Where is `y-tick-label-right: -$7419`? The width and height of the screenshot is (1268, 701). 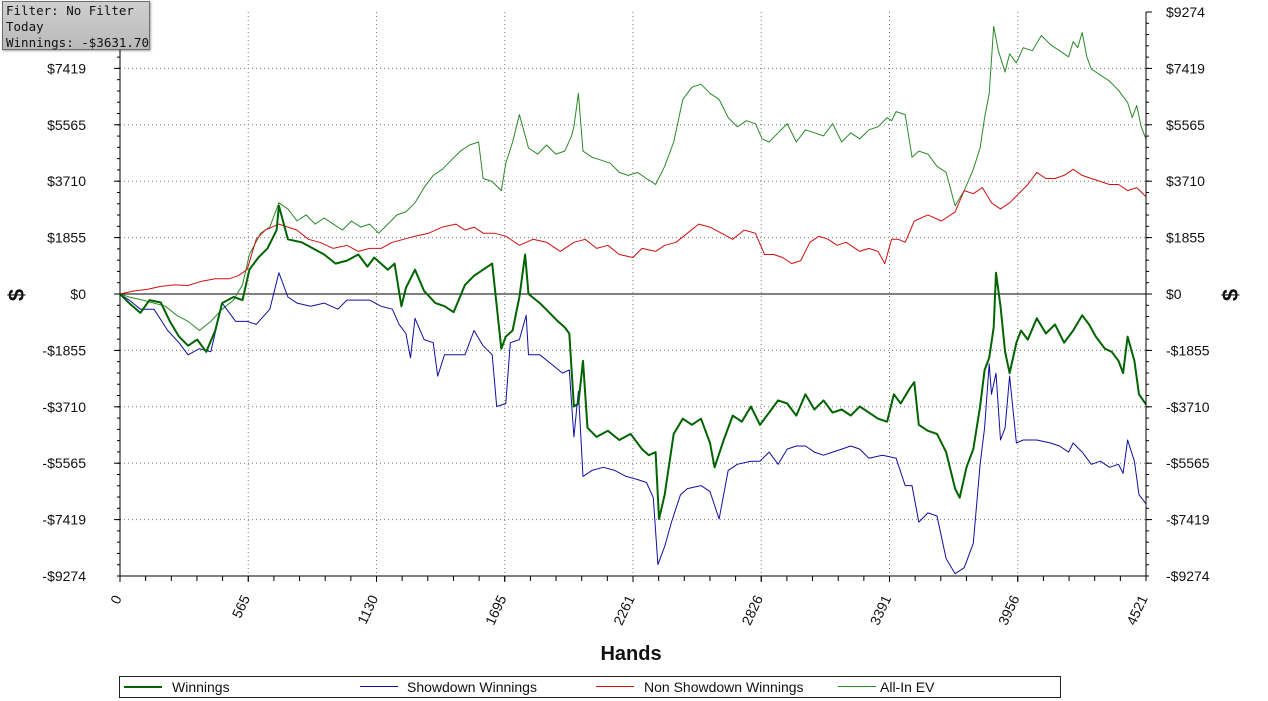 y-tick-label-right: -$7419 is located at coordinates (1188, 520).